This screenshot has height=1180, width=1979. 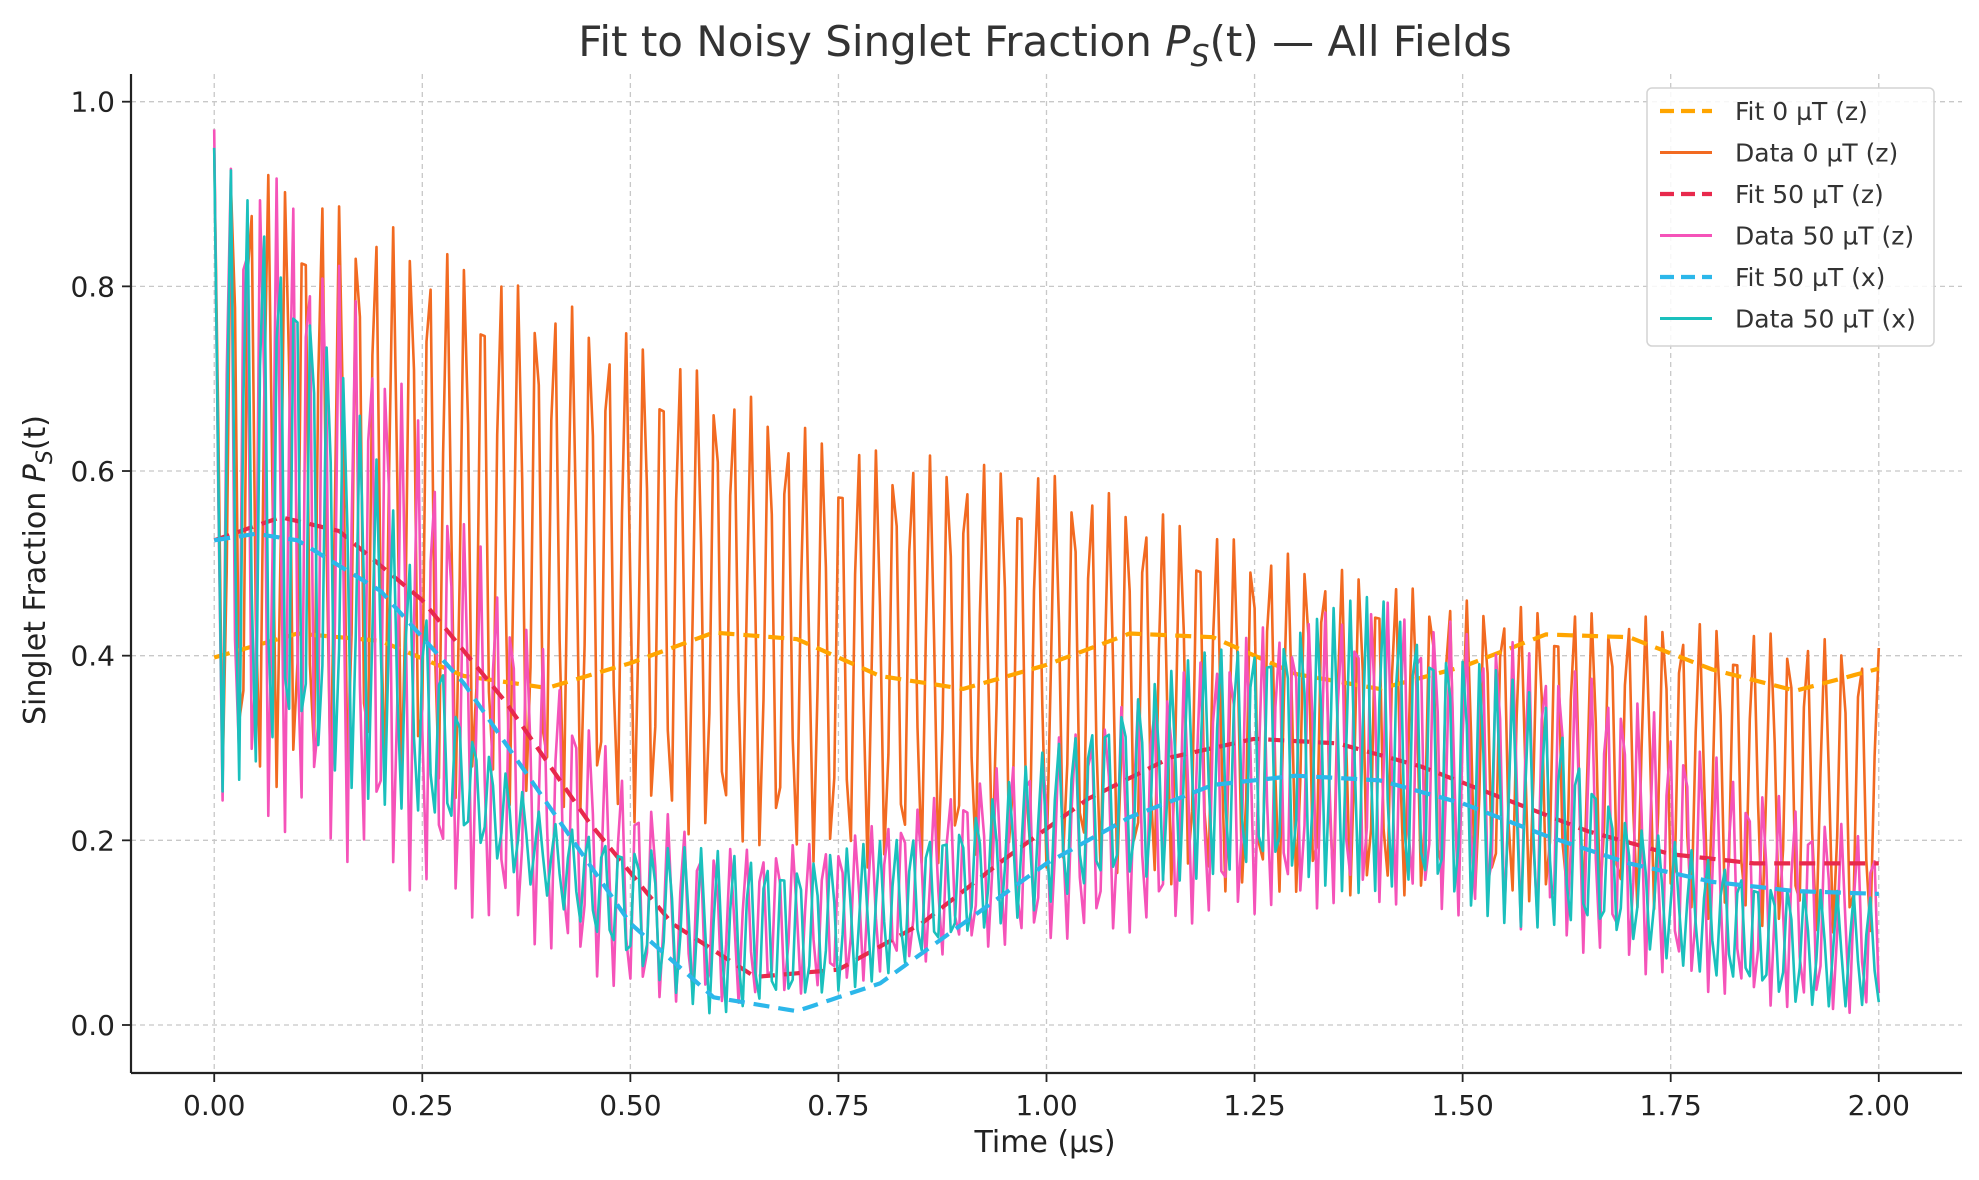 What do you see at coordinates (1809, 194) in the screenshot?
I see `legend-label: Fit 50 µT (z)` at bounding box center [1809, 194].